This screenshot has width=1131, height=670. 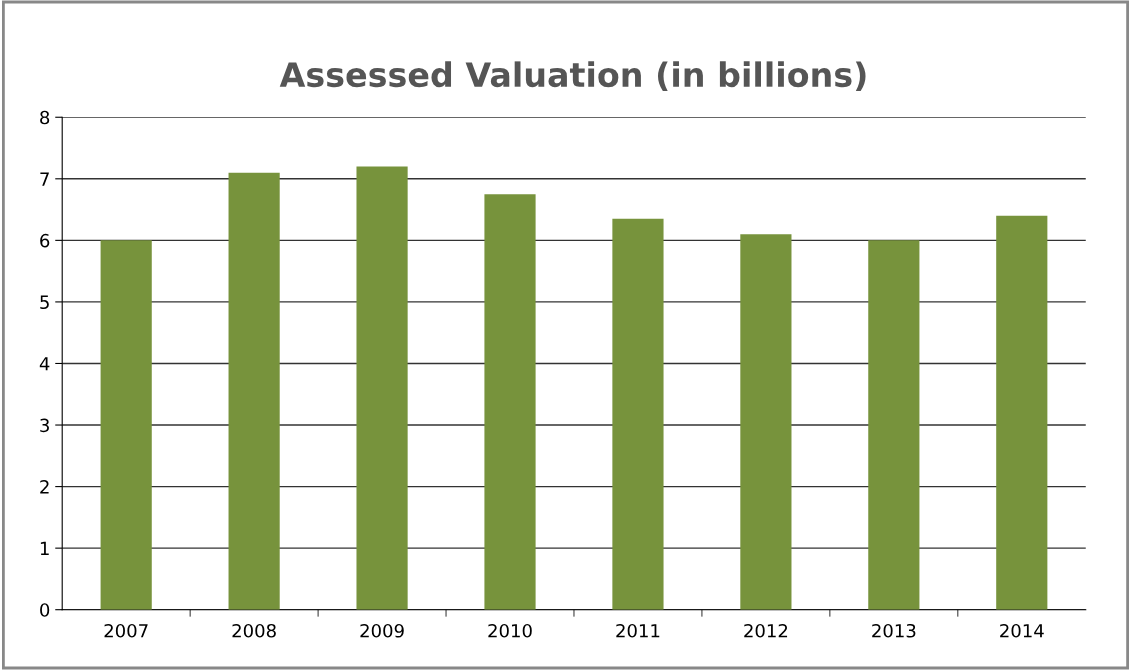 I want to click on y-tick-label: 1, so click(x=44, y=548).